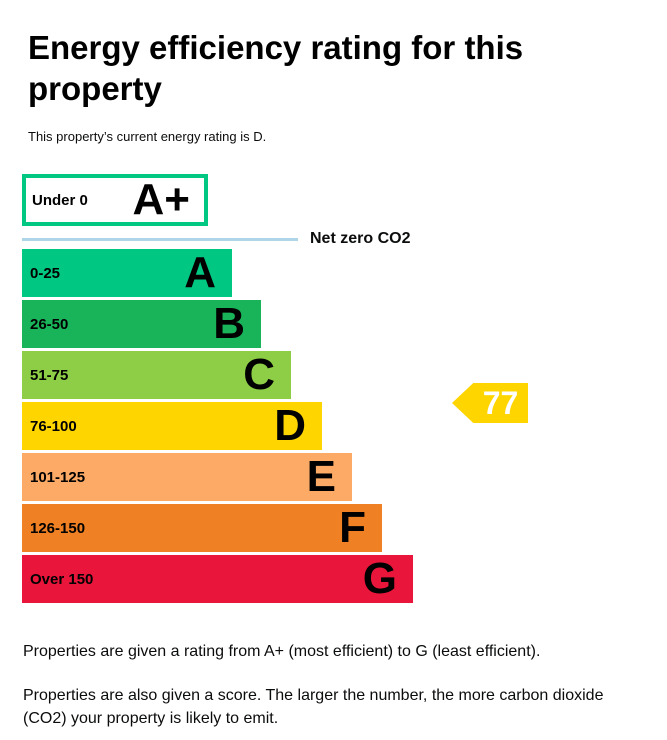 This screenshot has width=667, height=740. Describe the element at coordinates (45, 273) in the screenshot. I see `band-a-range: 0-25` at that location.